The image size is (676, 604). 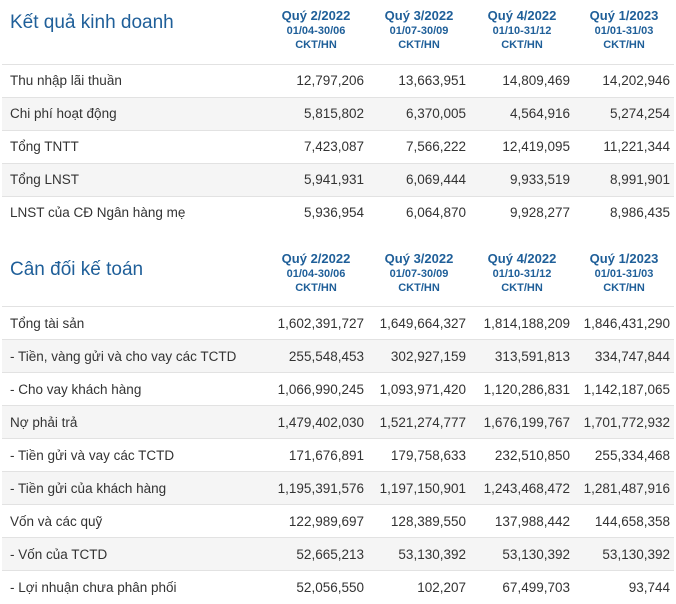 What do you see at coordinates (419, 113) in the screenshot?
I see `cell-value: 6,370,005` at bounding box center [419, 113].